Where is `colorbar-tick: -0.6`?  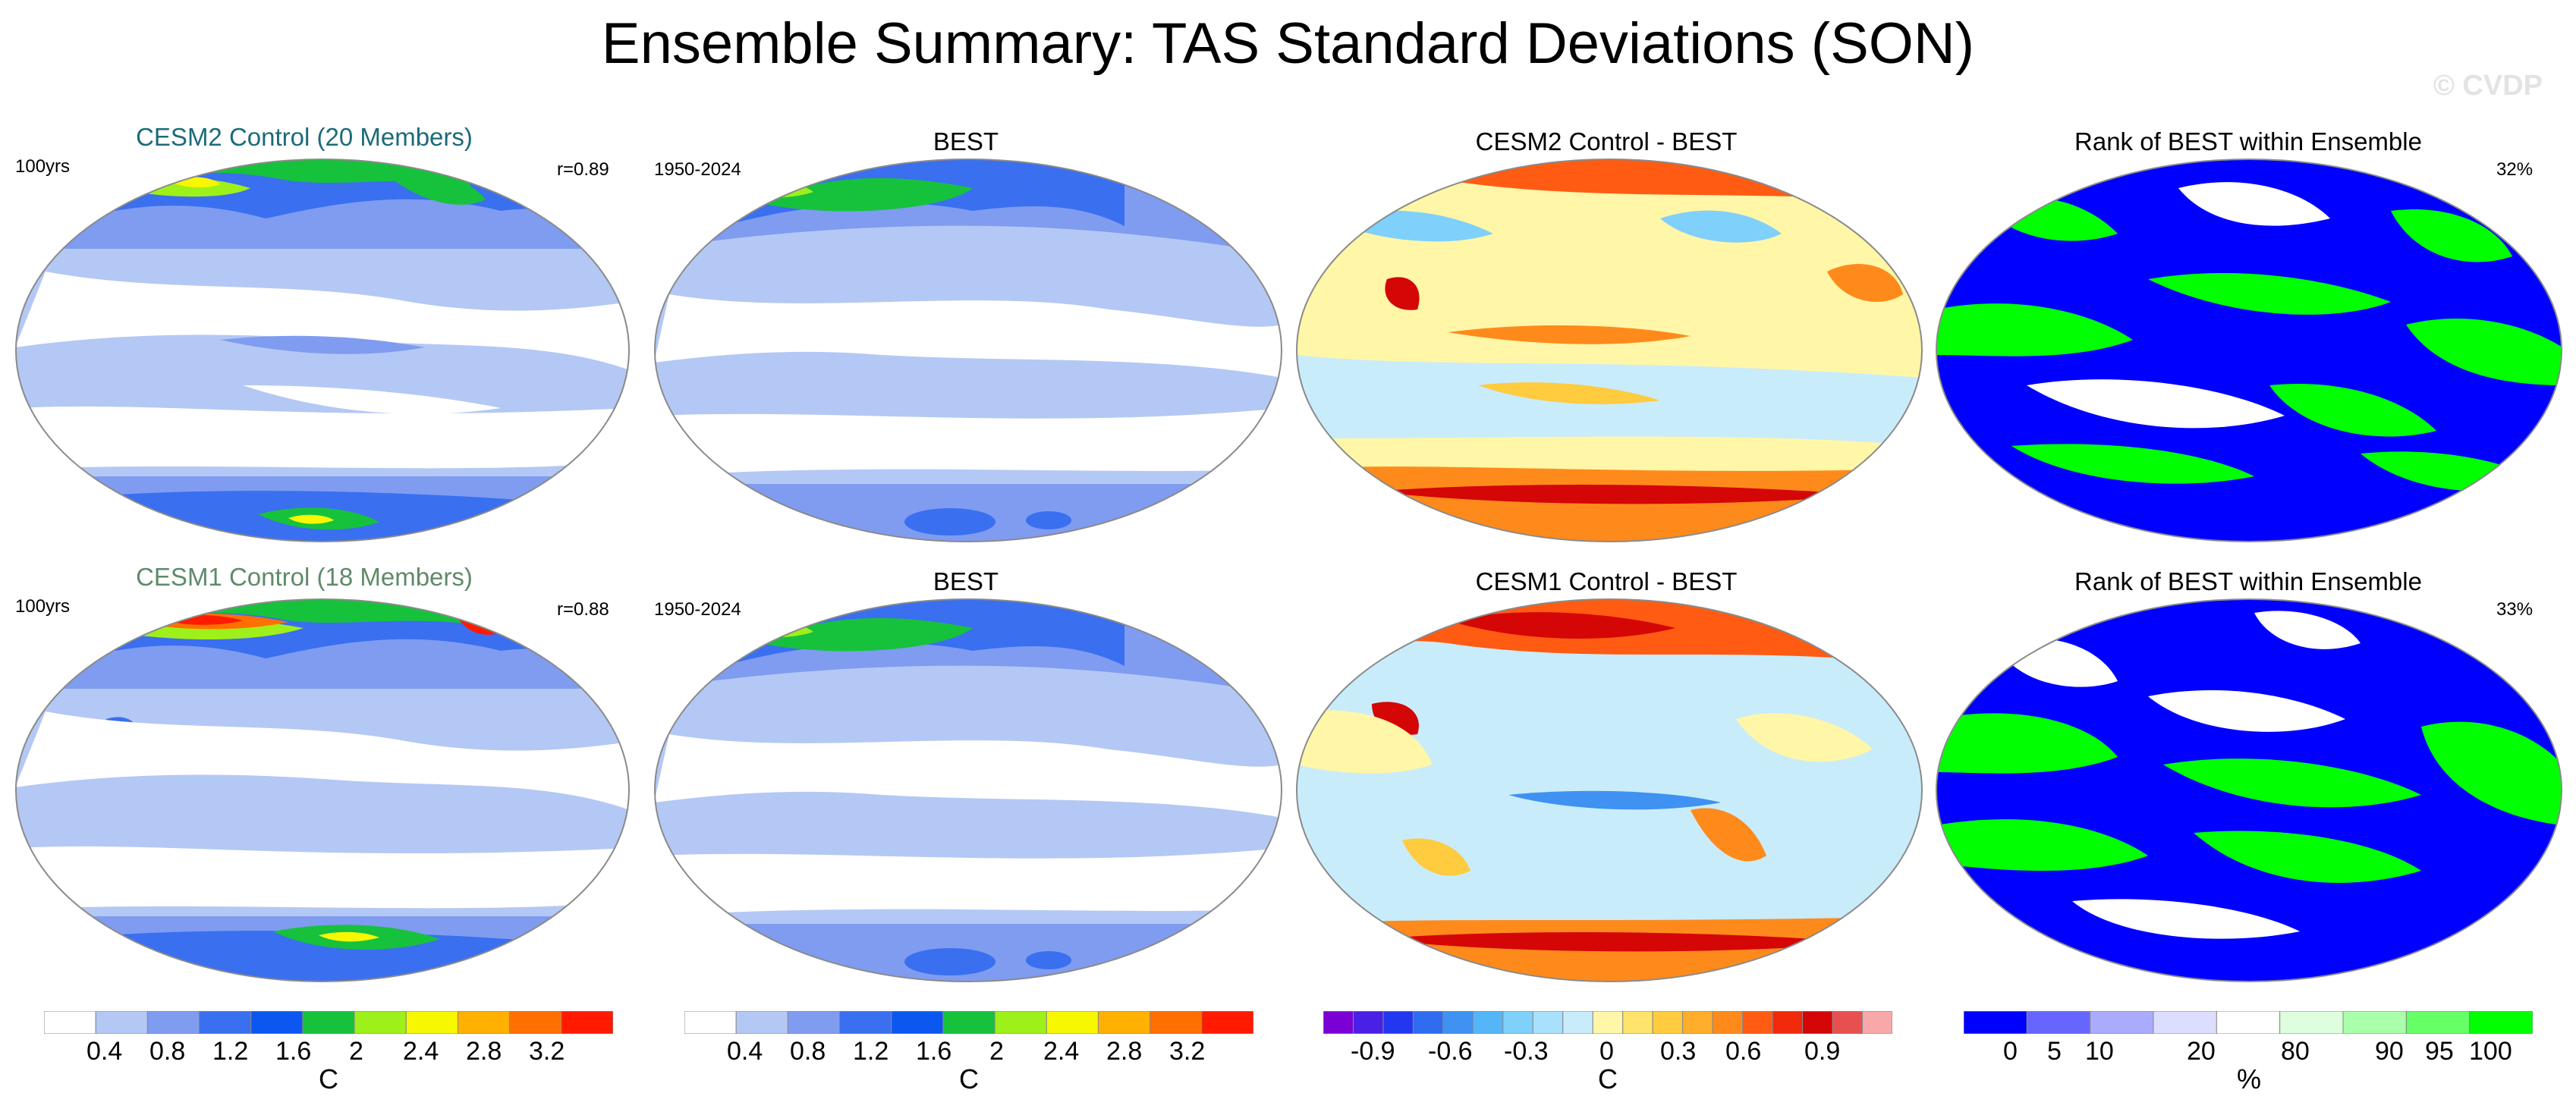
colorbar-tick: -0.6 is located at coordinates (1450, 1051).